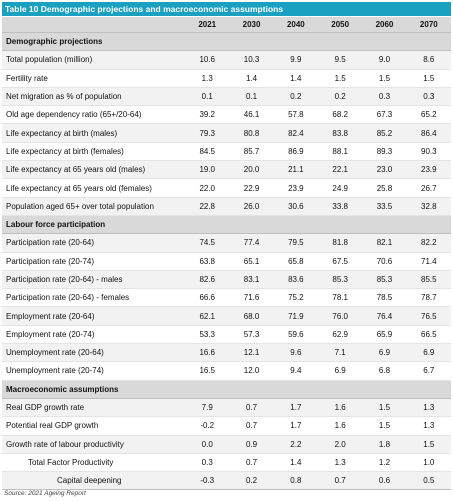 The image size is (453, 501). Describe the element at coordinates (94, 261) in the screenshot. I see `row-label: Participation rate (20-74)` at that location.